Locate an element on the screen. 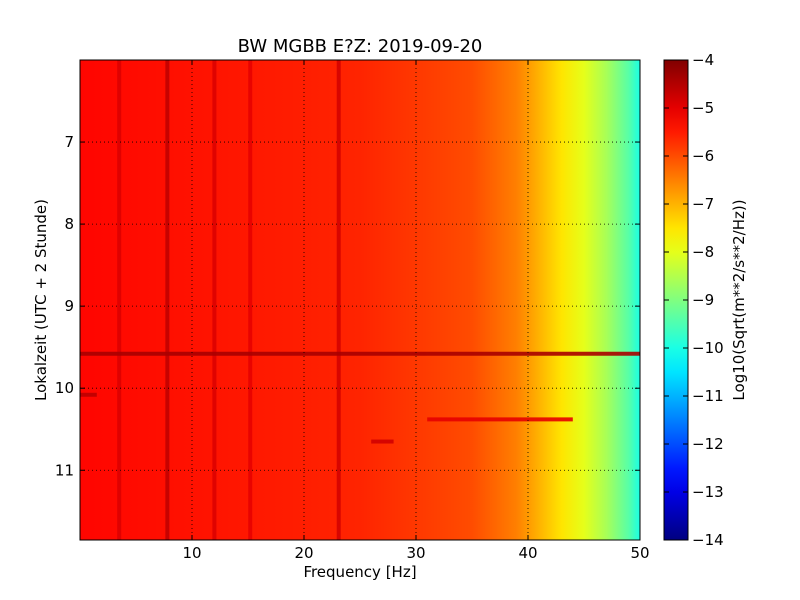 Image resolution: width=800 pixels, height=600 pixels. colorbar-tick-label-7: −11 is located at coordinates (708, 396).